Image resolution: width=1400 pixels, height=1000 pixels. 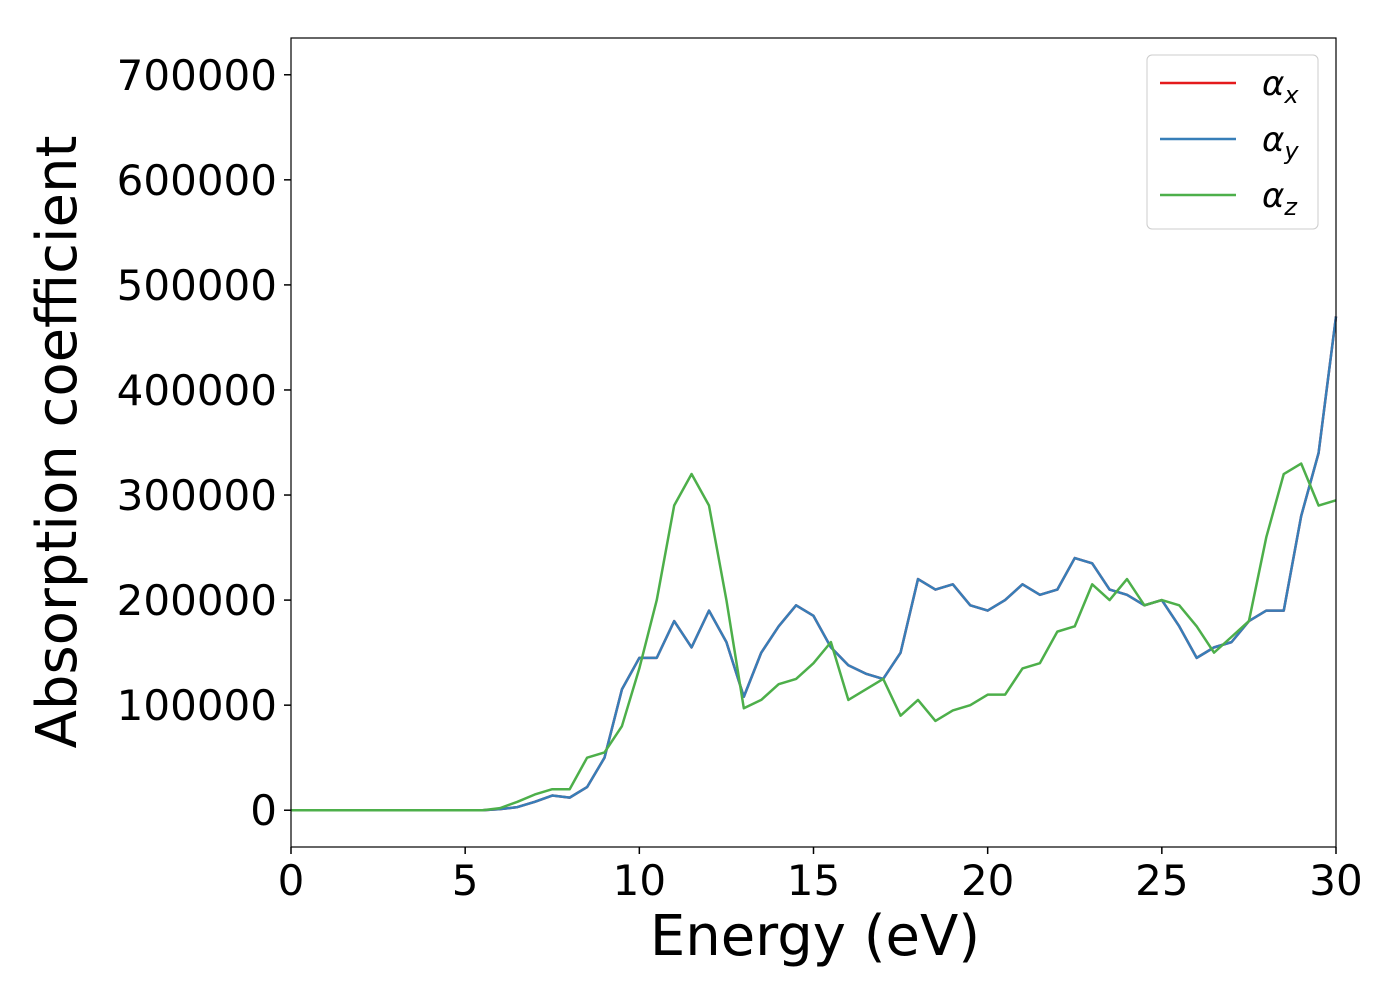 What do you see at coordinates (197, 600) in the screenshot?
I see `y-tick-label: 200000` at bounding box center [197, 600].